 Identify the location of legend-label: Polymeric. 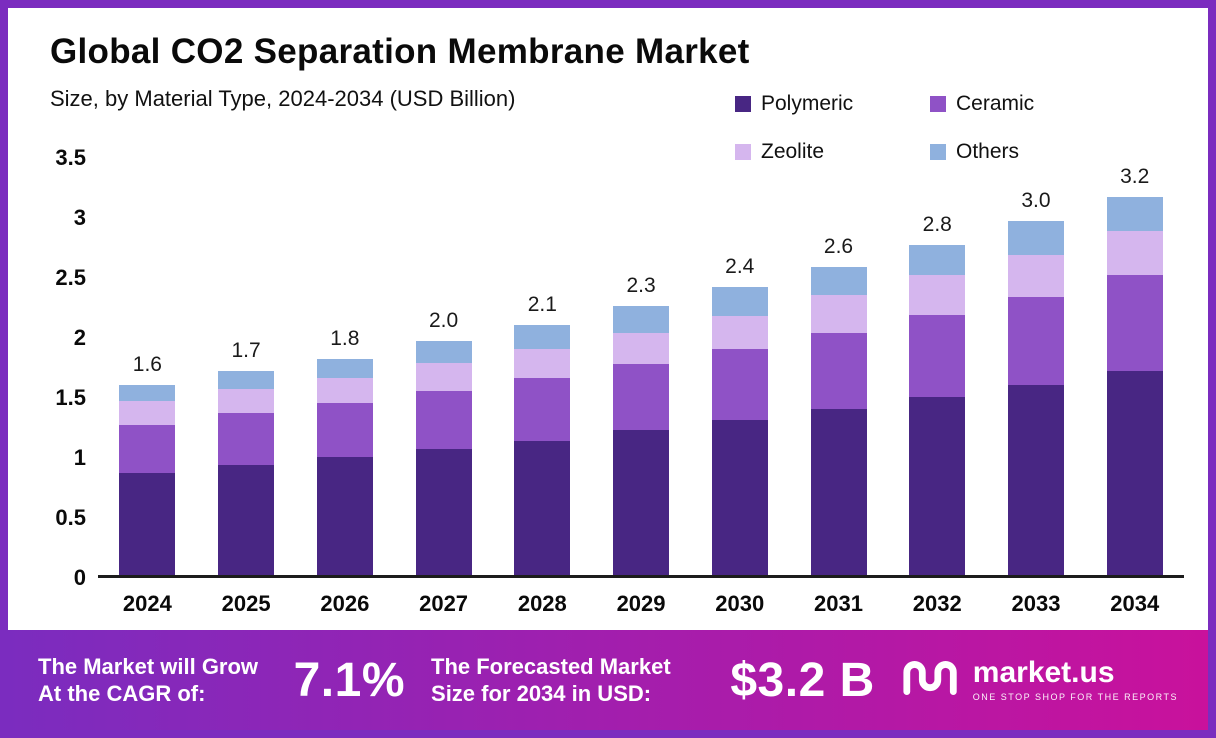
(807, 103).